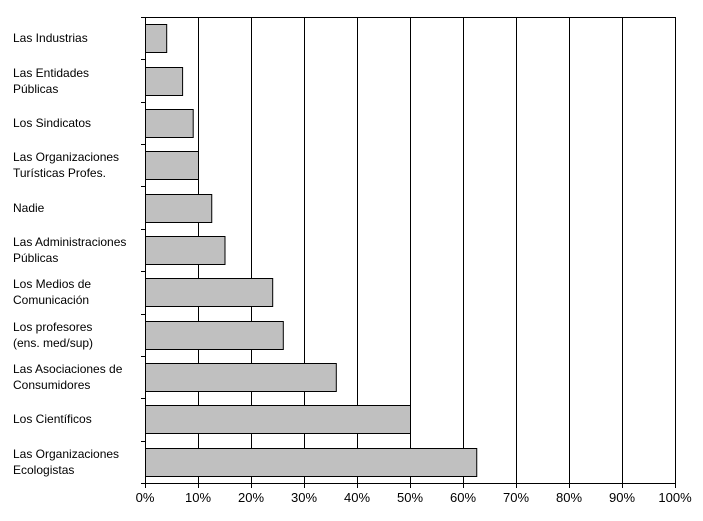 The height and width of the screenshot is (521, 703). I want to click on x-tick-label: 80%, so click(569, 497).